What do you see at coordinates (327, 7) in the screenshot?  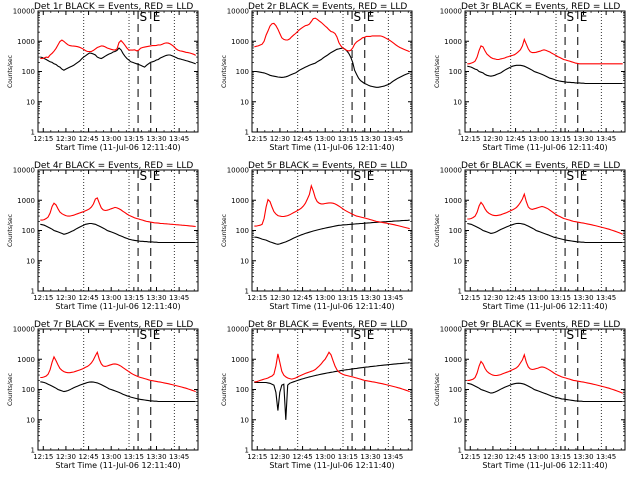 I see `panel-title: Det 2r BLACK = Events, RED = LLD` at bounding box center [327, 7].